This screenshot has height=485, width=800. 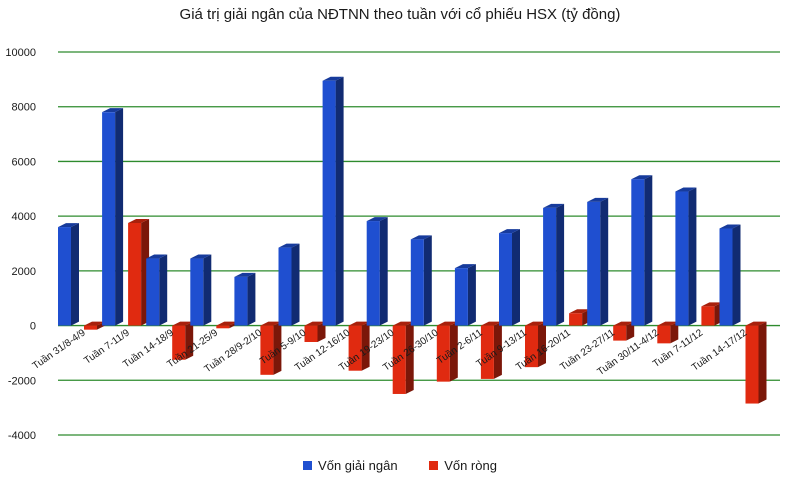 I want to click on x-tick-label-0: Tuần 31/8-4/9, so click(x=59, y=349).